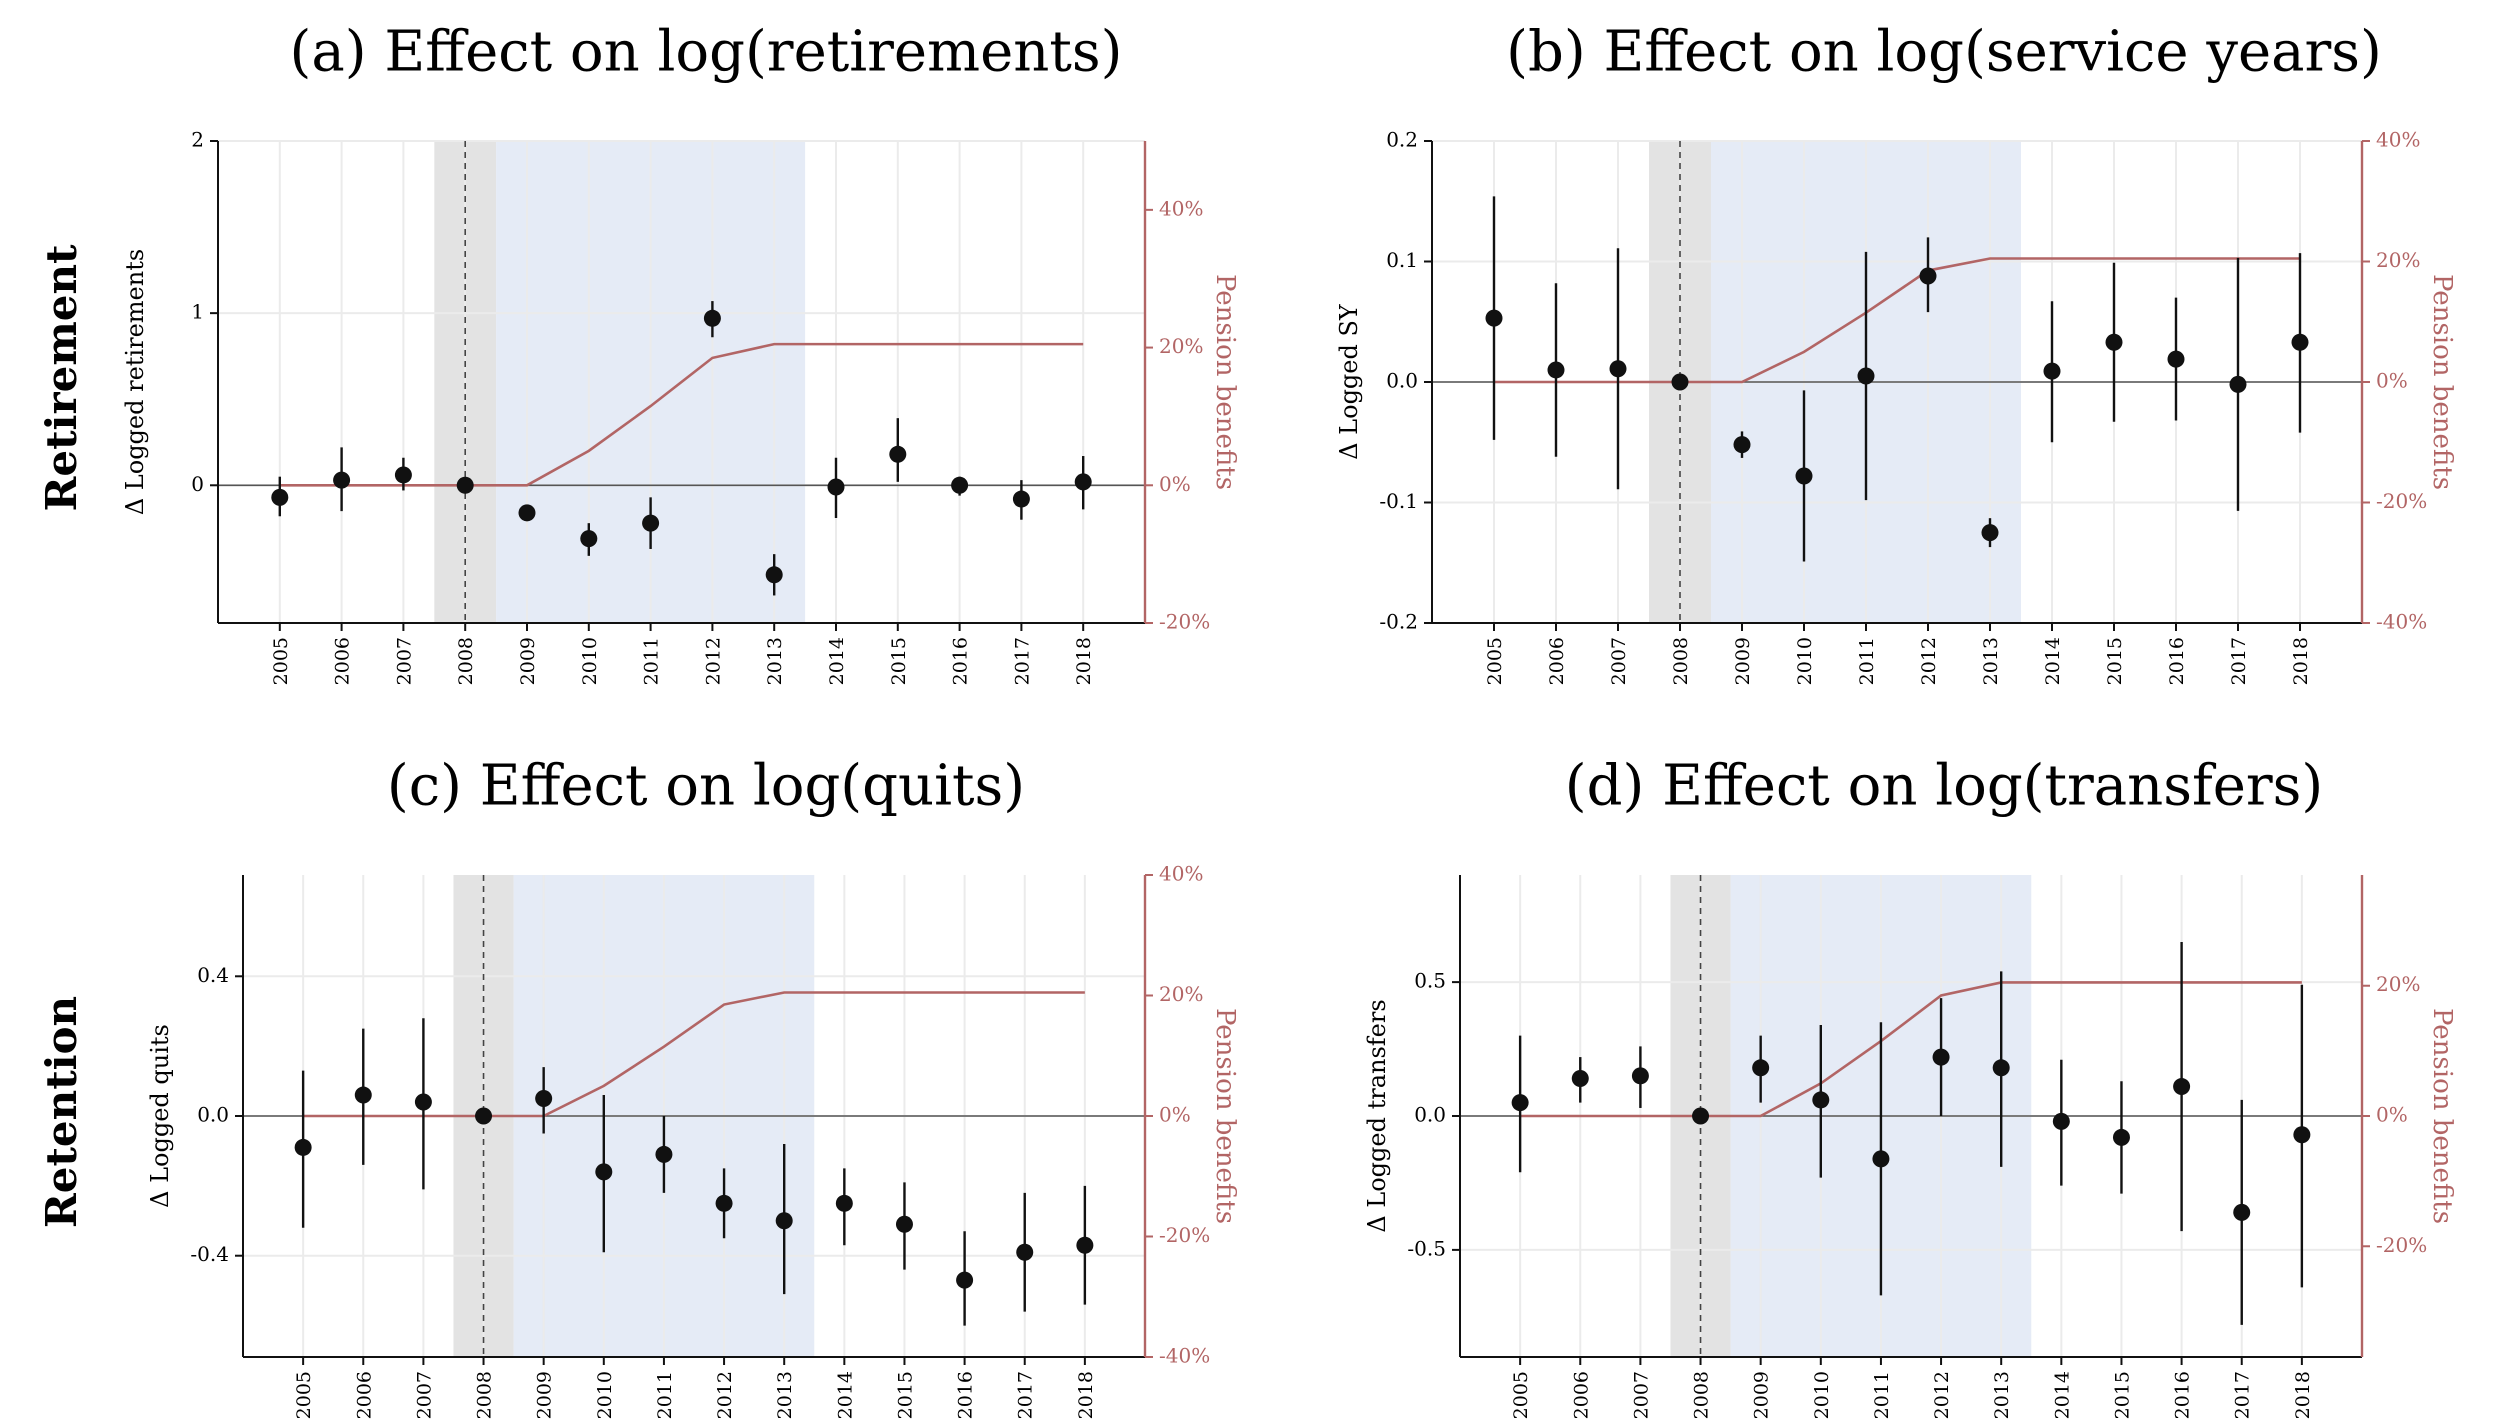  What do you see at coordinates (1430, 981) in the screenshot?
I see `y-tick-label: 0.5` at bounding box center [1430, 981].